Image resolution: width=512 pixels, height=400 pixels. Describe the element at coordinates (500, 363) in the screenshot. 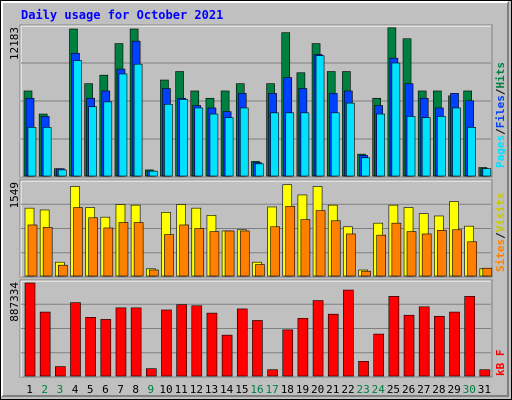

I see `legend-kbytes: kB F` at that location.